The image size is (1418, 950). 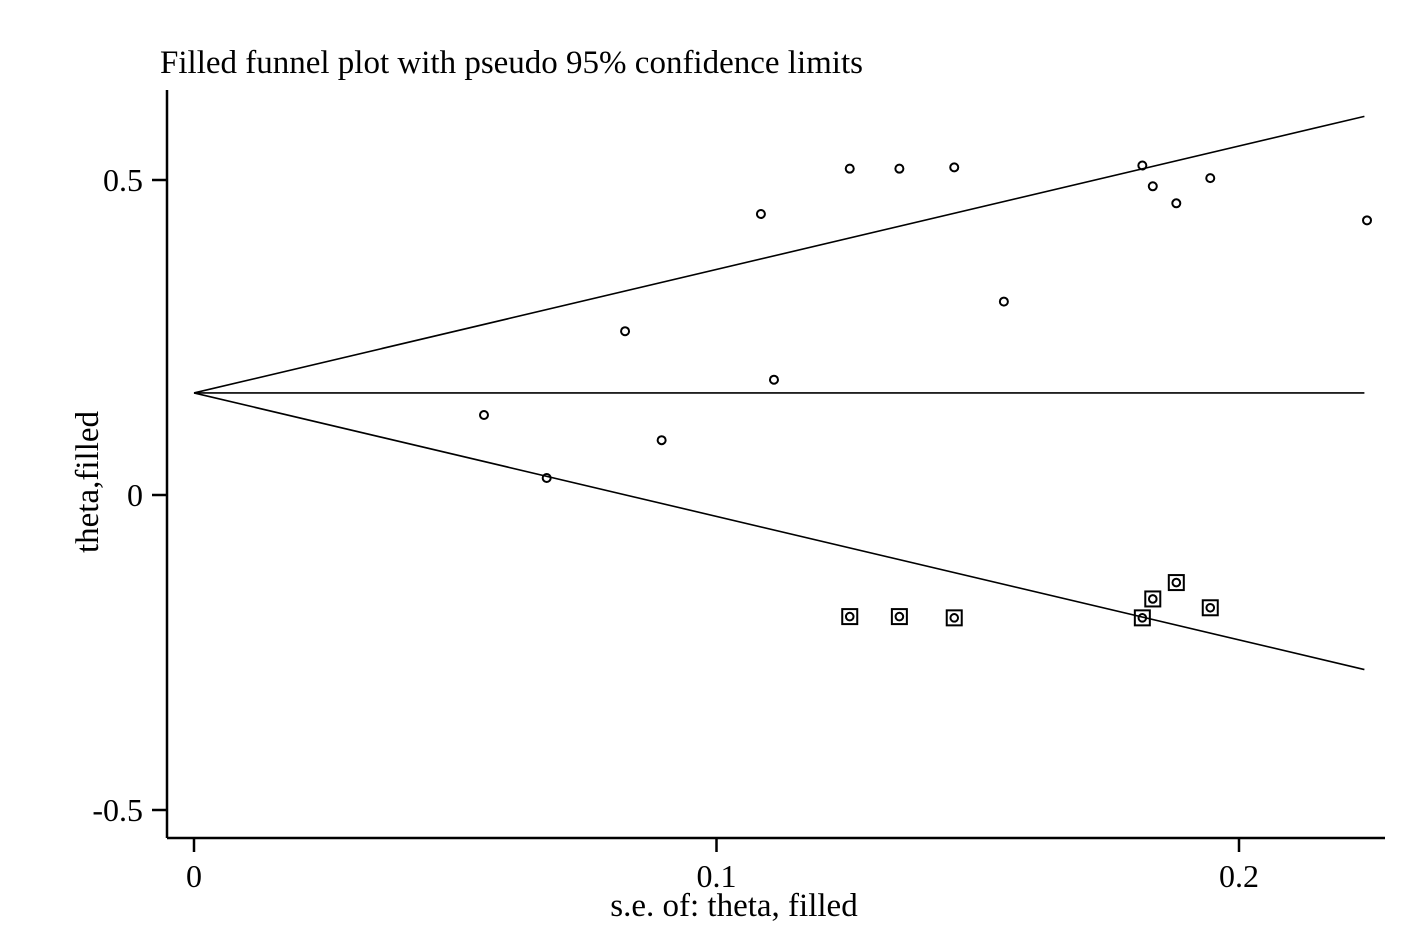 I want to click on x-tick-label: 0.2, so click(x=1239, y=876).